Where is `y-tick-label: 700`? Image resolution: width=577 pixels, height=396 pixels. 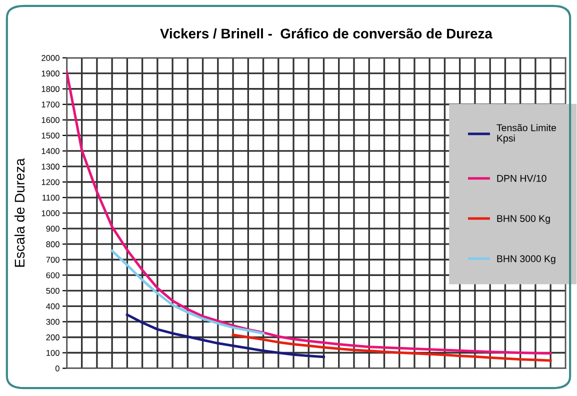 y-tick-label: 700 is located at coordinates (53, 259).